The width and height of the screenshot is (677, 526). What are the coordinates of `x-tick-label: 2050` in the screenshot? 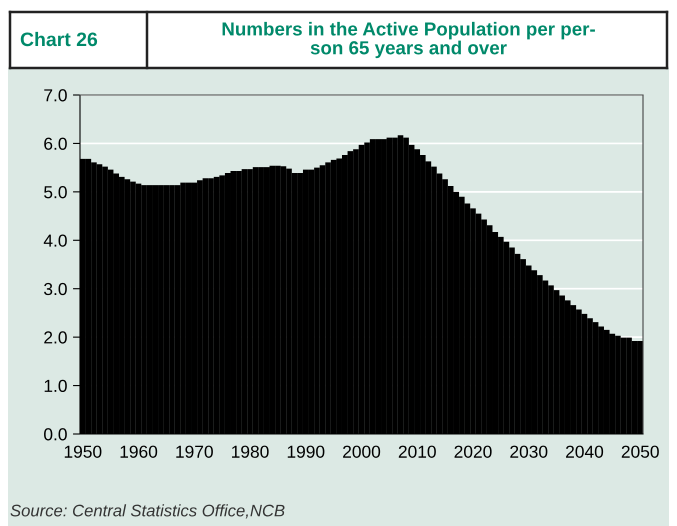 It's located at (640, 452).